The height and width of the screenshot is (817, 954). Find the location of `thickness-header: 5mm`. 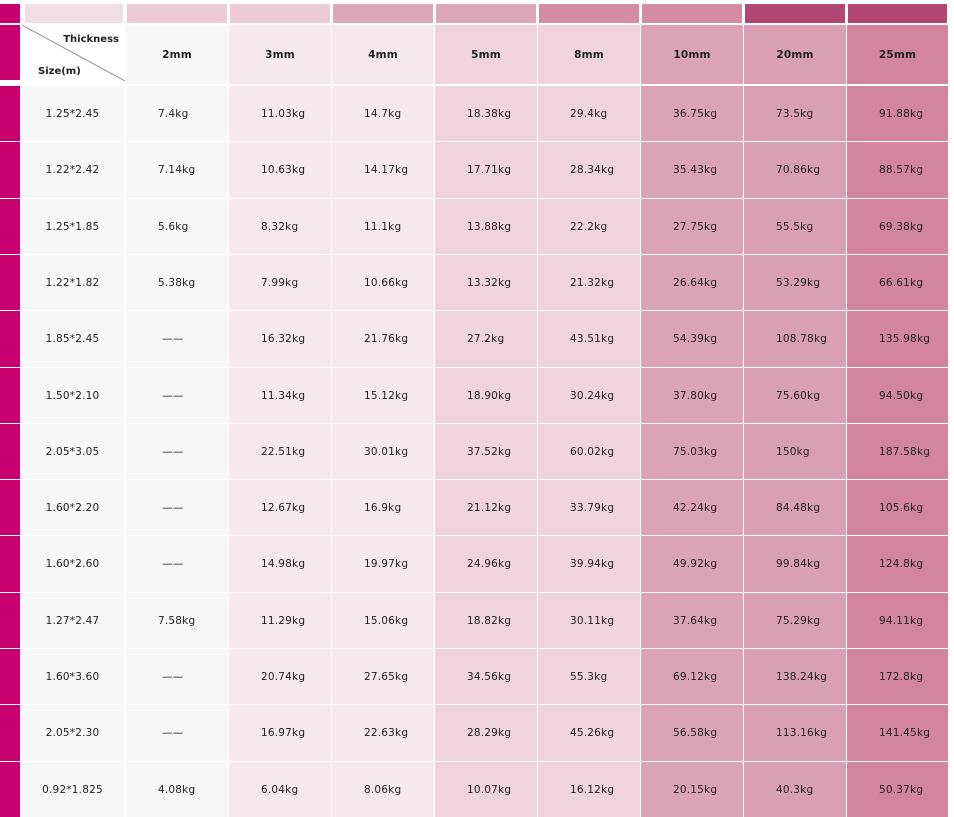

thickness-header: 5mm is located at coordinates (486, 54).